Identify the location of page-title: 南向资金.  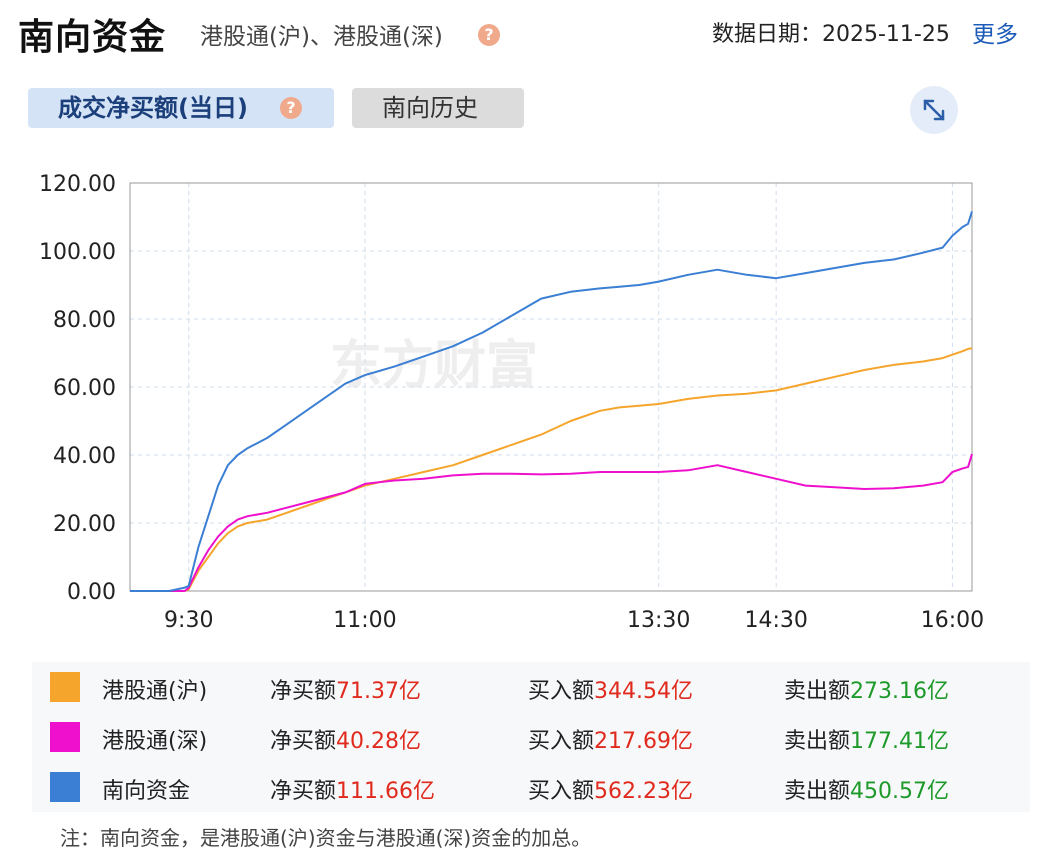
(92, 37).